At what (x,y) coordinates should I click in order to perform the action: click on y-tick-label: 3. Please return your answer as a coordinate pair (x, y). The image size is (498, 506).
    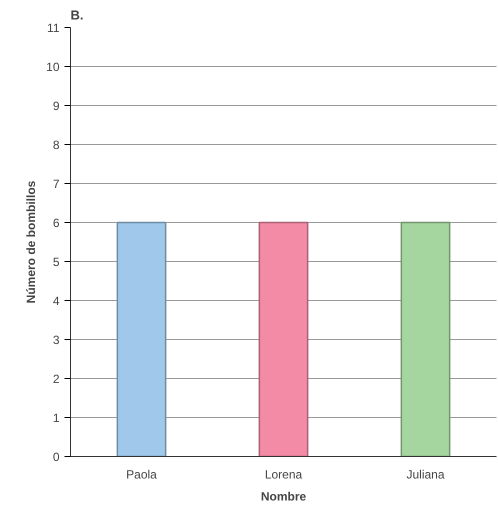
    Looking at the image, I should click on (56, 340).